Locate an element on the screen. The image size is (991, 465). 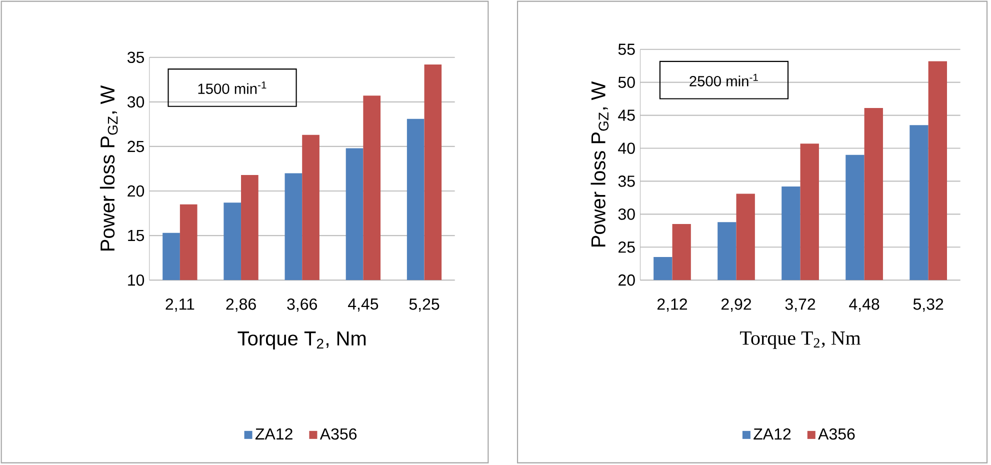
x-tick-label: 2,92 is located at coordinates (736, 305).